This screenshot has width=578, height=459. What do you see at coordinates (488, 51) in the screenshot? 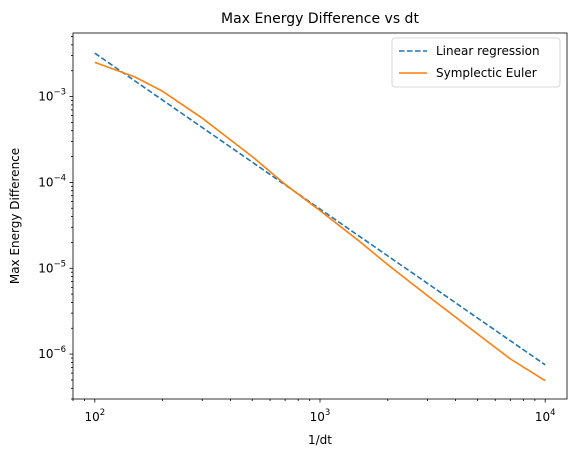
I see `legend-label-linear-regression: Linear regression` at bounding box center [488, 51].